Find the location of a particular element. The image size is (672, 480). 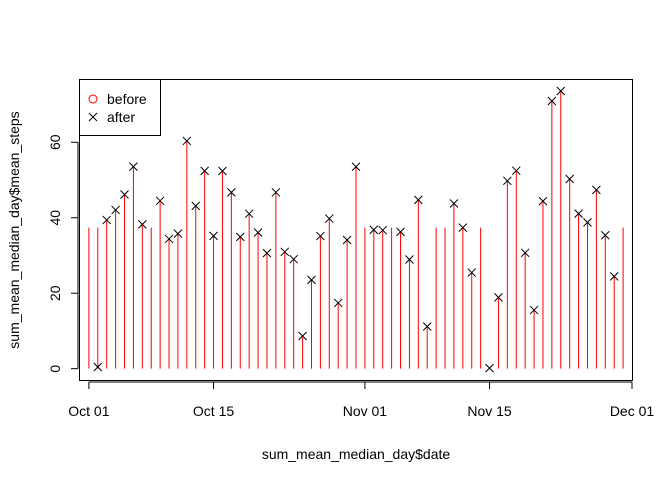

legend-before-symbol is located at coordinates (93, 99).